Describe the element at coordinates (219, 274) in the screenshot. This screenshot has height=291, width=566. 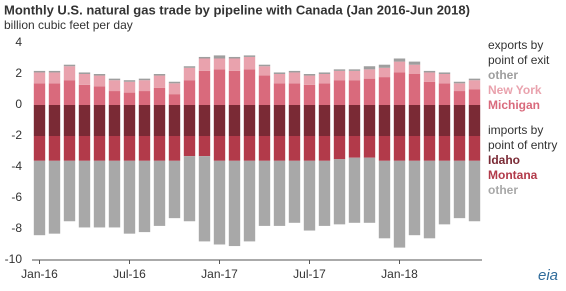
I see `x-tick-label: Jan-17` at that location.